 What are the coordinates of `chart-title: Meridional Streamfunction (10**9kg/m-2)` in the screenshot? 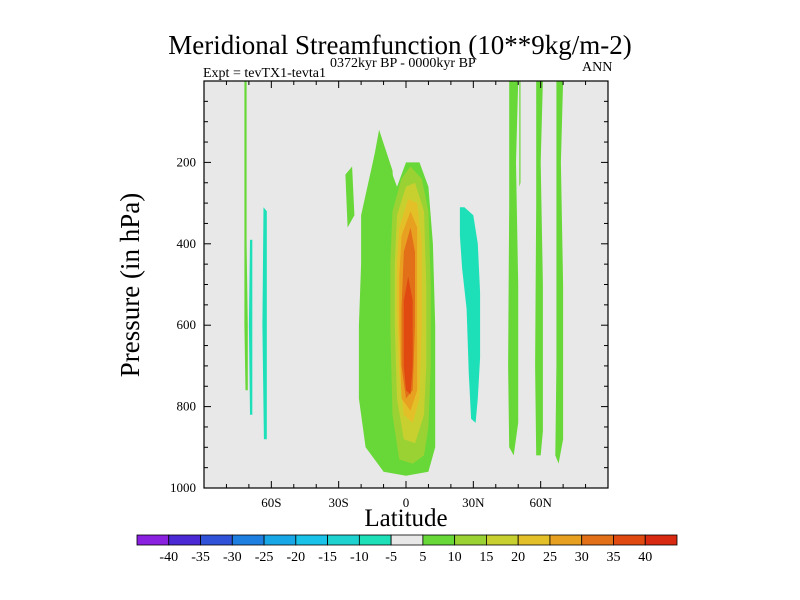 It's located at (400, 45).